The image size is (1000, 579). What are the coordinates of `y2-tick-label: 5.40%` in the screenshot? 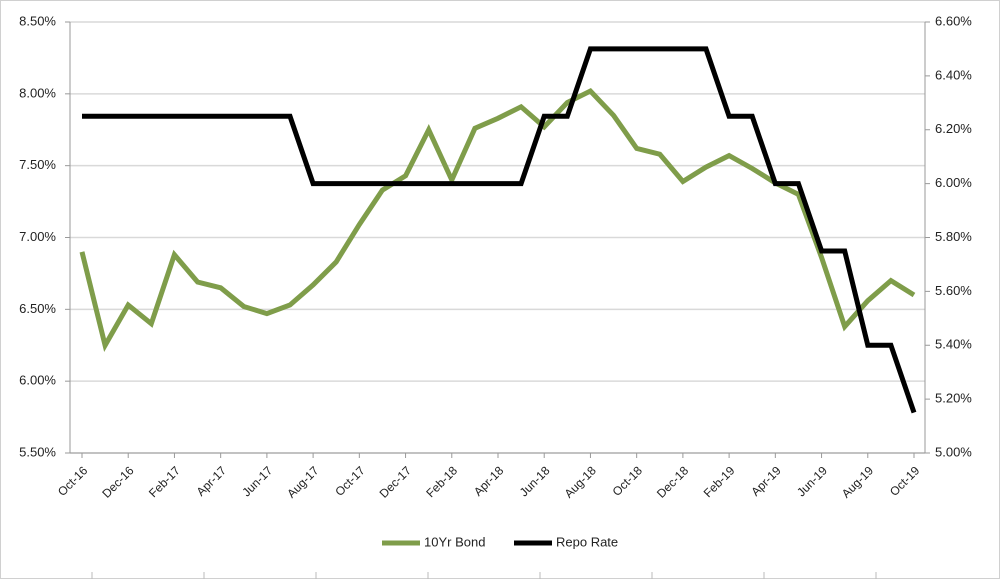 It's located at (953, 344).